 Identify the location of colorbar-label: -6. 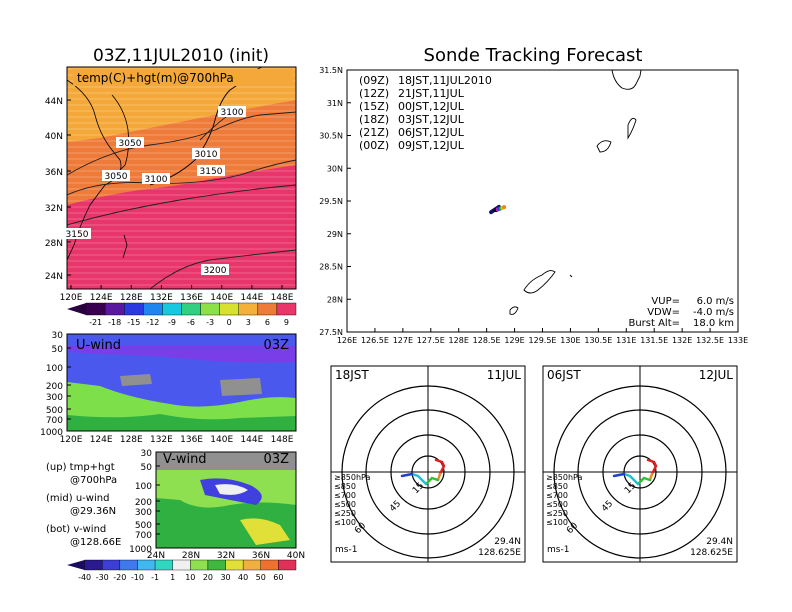
(191, 322).